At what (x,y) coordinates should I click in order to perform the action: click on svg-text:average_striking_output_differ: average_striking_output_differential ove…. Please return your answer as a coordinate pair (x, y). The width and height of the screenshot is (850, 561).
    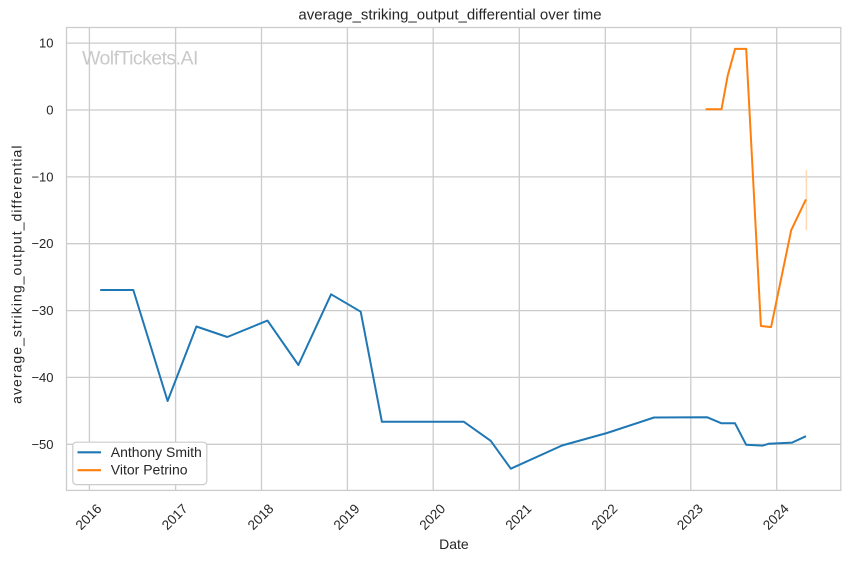
    Looking at the image, I should click on (449, 15).